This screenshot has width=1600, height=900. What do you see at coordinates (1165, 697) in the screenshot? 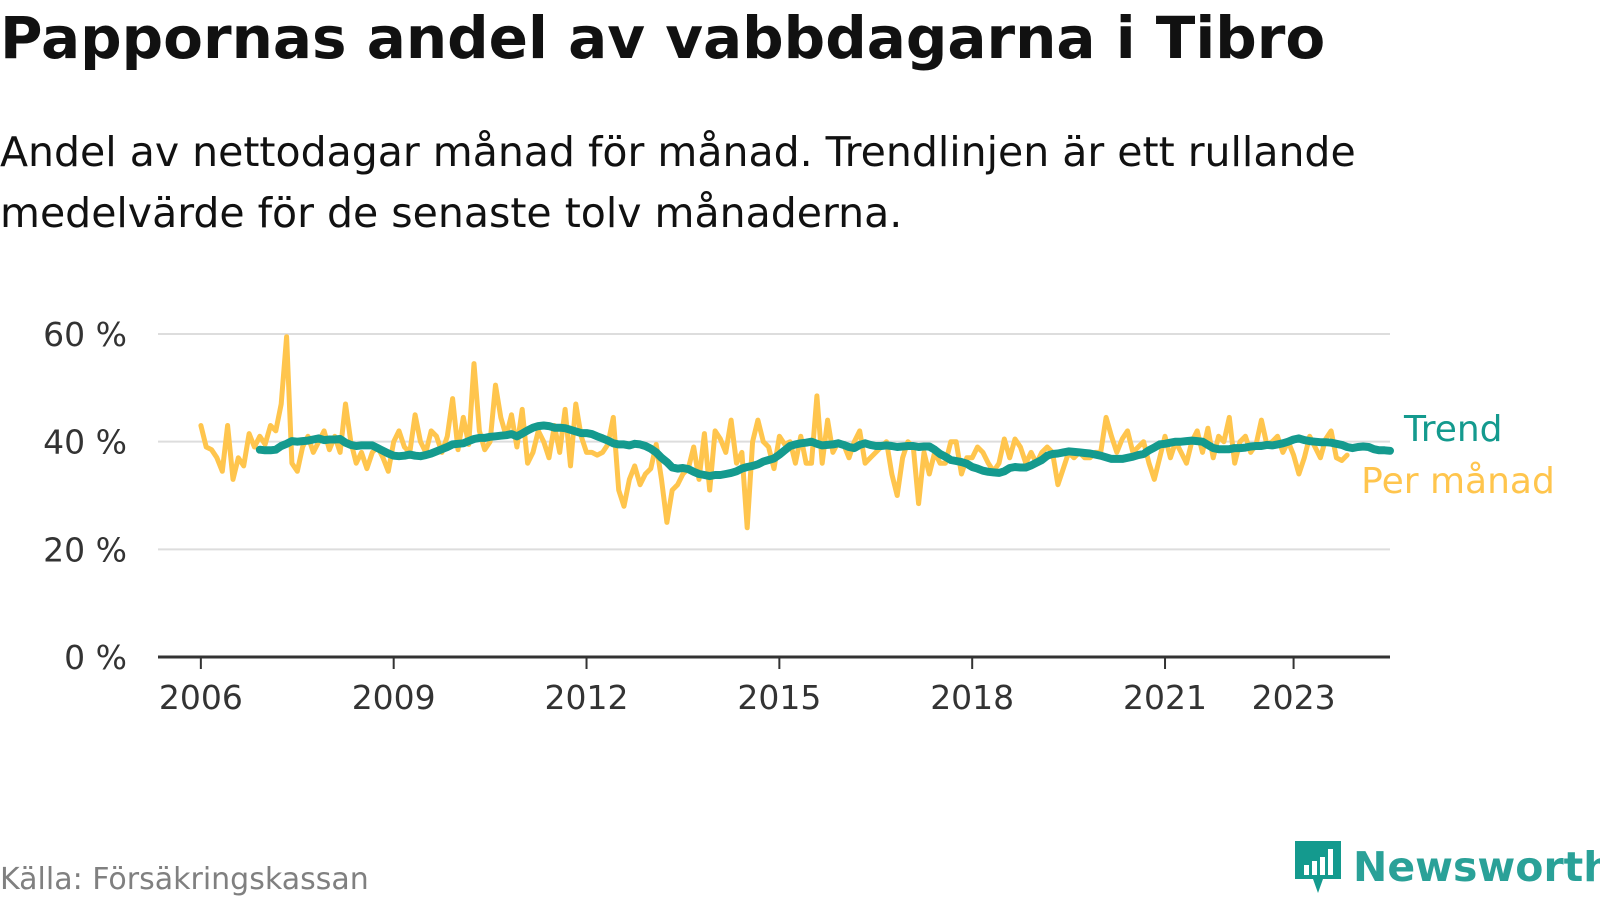
I see `x-tick-label: 2021` at bounding box center [1165, 697].